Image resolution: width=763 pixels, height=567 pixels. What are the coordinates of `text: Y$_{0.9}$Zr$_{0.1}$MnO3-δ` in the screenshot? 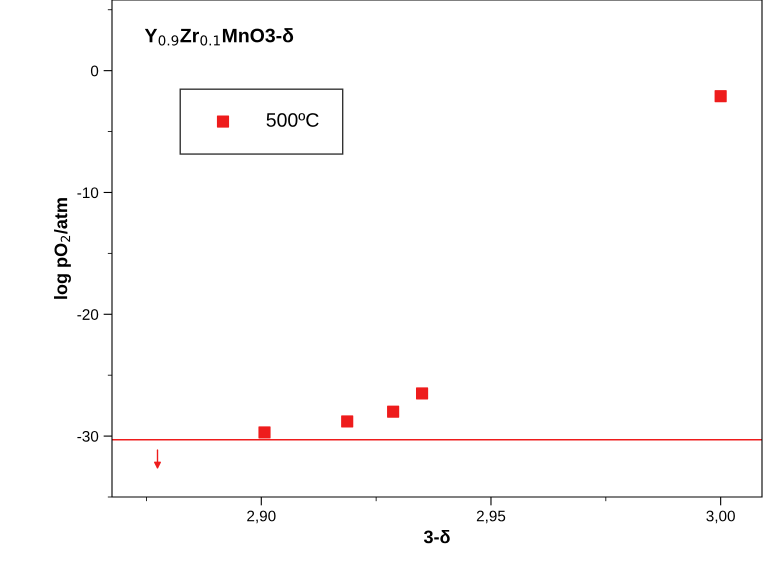 It's located at (219, 37).